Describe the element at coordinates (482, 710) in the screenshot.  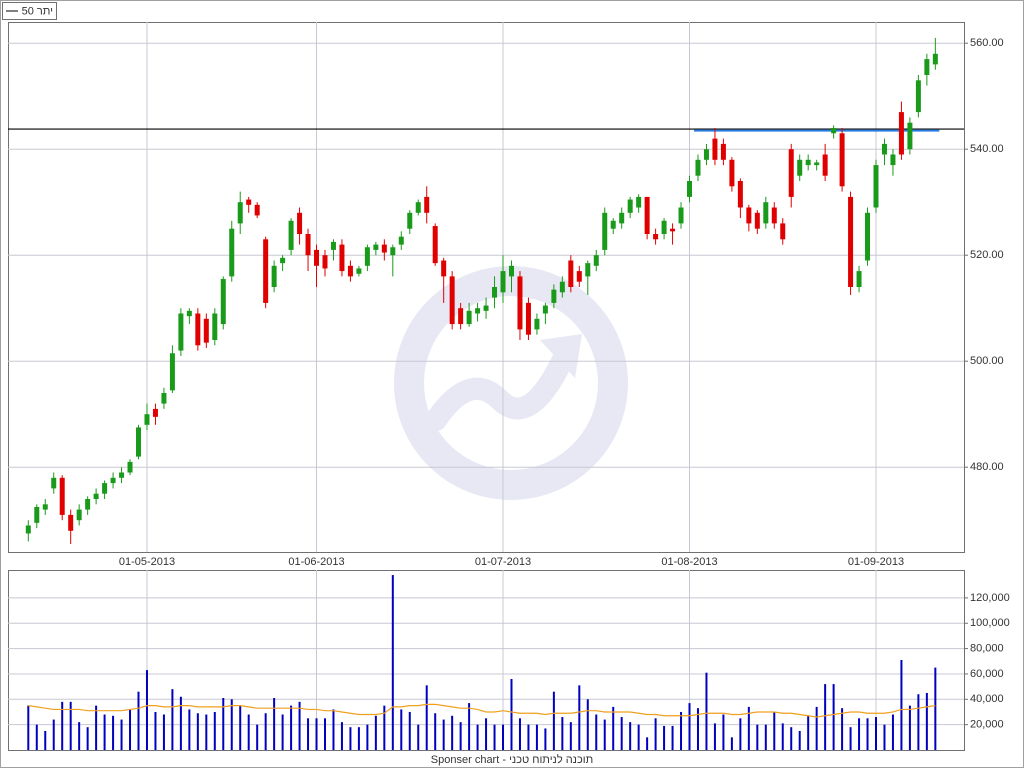
I see `volume-average-line` at that location.